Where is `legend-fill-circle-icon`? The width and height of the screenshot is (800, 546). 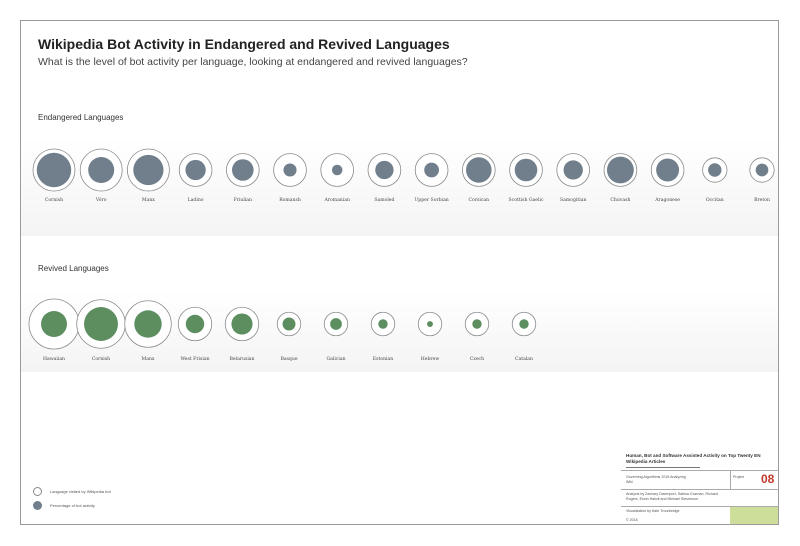
legend-fill-circle-icon is located at coordinates (37, 505).